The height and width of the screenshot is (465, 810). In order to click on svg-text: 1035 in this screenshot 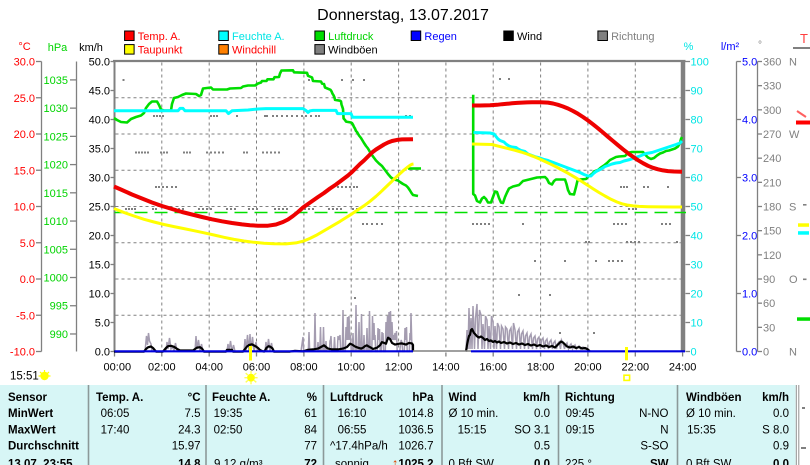, I will do `click(56, 81)`.